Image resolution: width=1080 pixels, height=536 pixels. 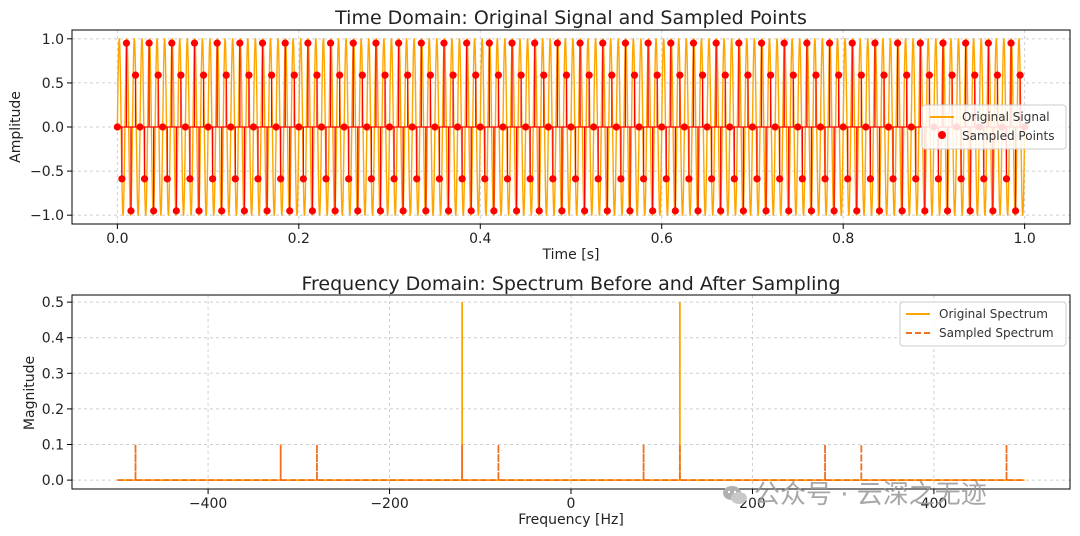 I want to click on watermark: 公众号 · 云深之无迹, so click(x=854, y=492).